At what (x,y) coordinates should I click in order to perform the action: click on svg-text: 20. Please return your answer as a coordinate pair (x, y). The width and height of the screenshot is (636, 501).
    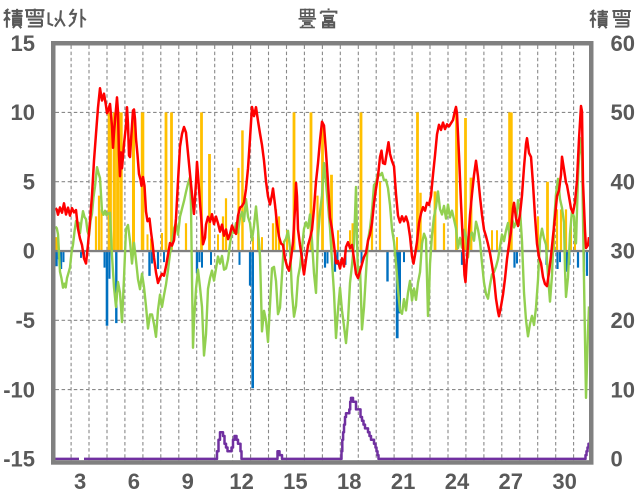
    Looking at the image, I should click on (623, 320).